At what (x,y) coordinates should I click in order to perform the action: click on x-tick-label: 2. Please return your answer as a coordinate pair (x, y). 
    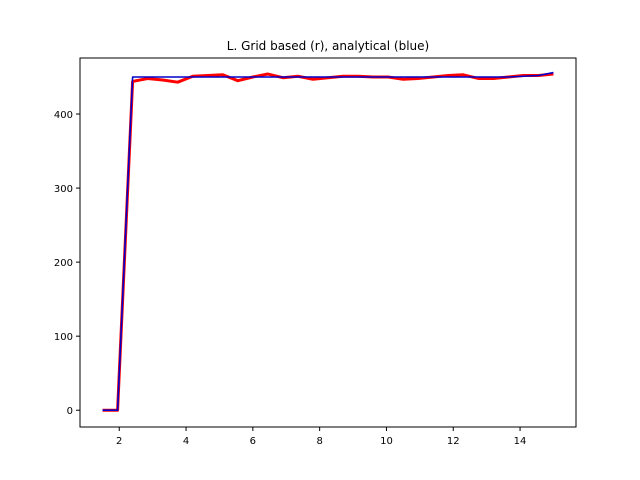
    Looking at the image, I should click on (119, 441).